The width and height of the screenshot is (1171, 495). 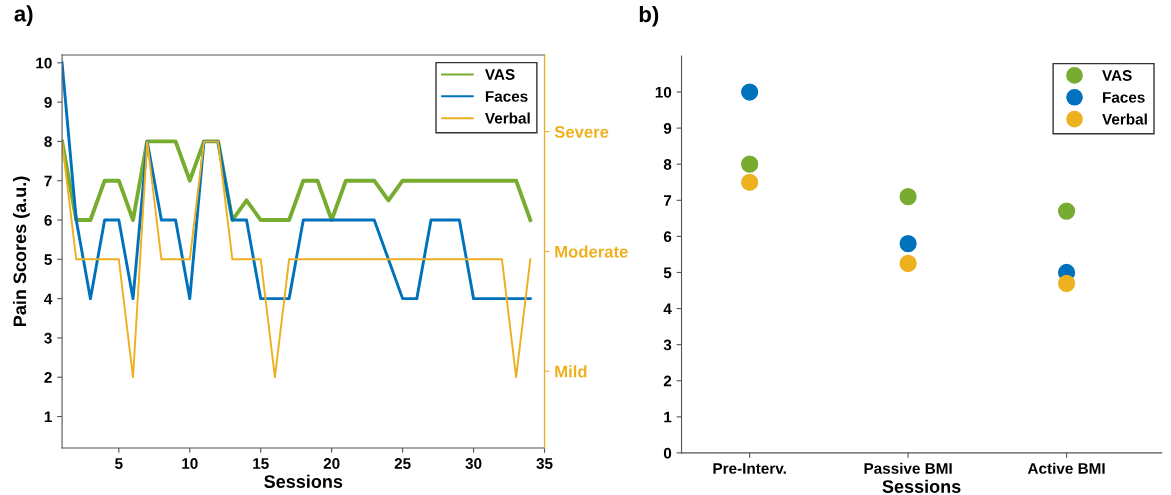 What do you see at coordinates (544, 463) in the screenshot?
I see `x-tick-label: 35` at bounding box center [544, 463].